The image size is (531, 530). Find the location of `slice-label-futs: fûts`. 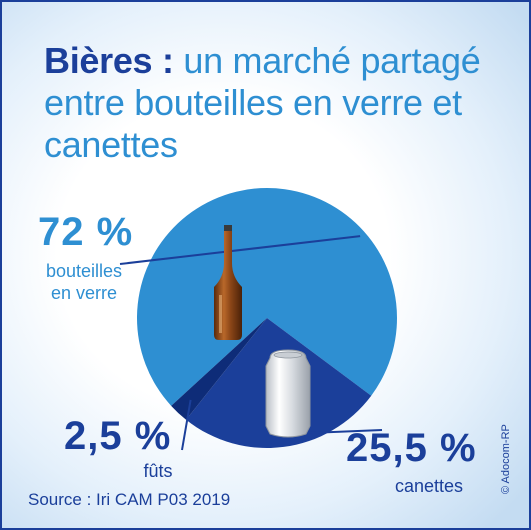

slice-label-futs: fûts is located at coordinates (158, 471).